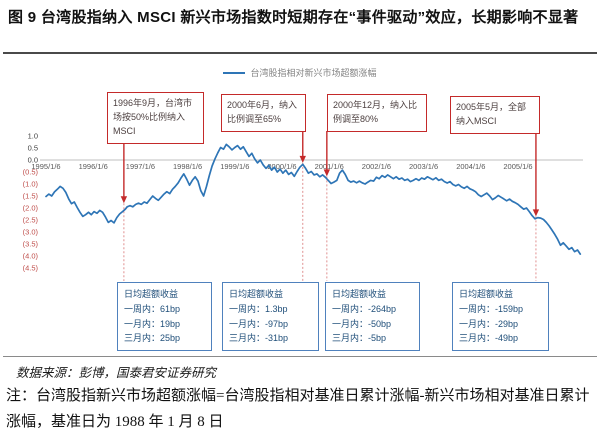  What do you see at coordinates (329, 166) in the screenshot?
I see `x-tick-label: 2001/1/6` at bounding box center [329, 166].